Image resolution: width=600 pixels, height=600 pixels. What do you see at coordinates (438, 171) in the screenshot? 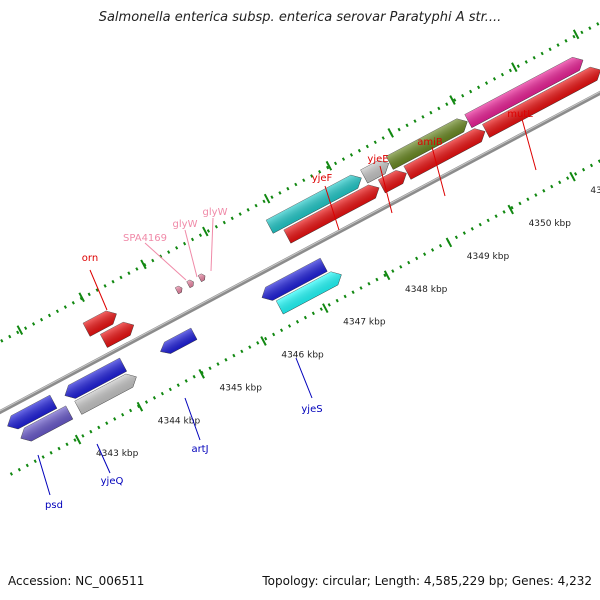
I see `label-amiB-connector` at bounding box center [438, 171].